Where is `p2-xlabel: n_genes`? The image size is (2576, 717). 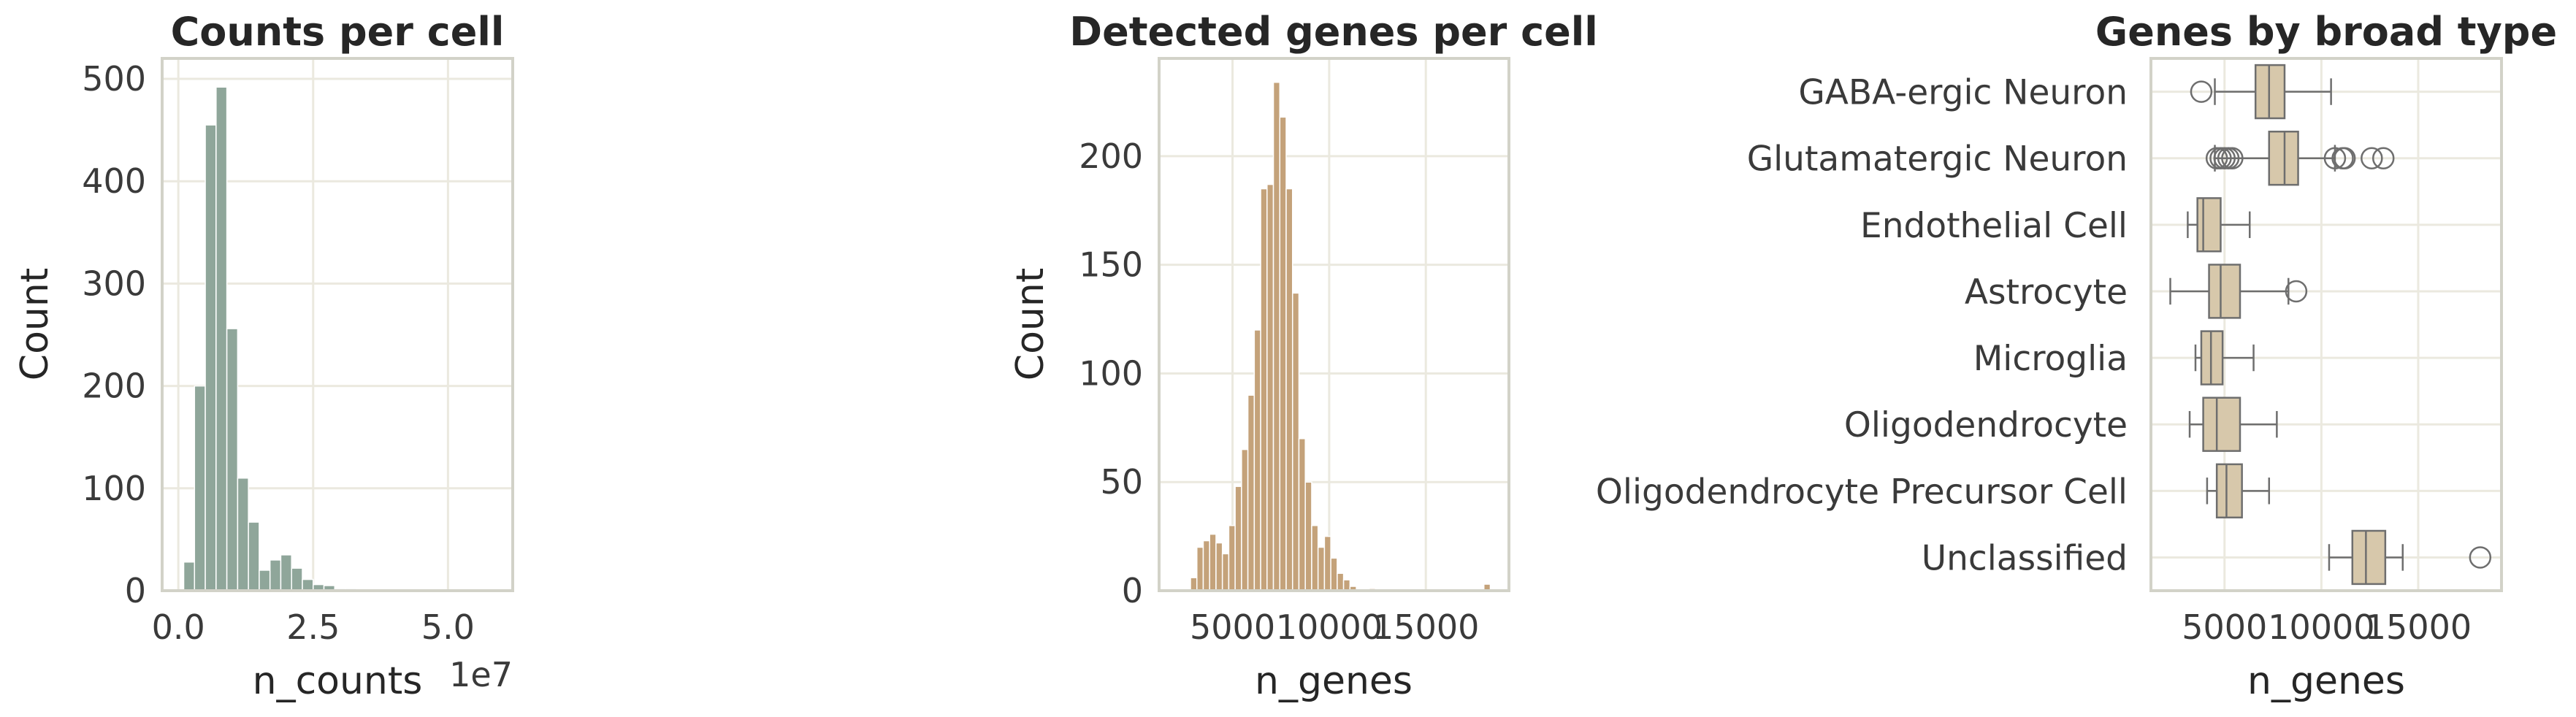
p2-xlabel: n_genes is located at coordinates (1334, 681).